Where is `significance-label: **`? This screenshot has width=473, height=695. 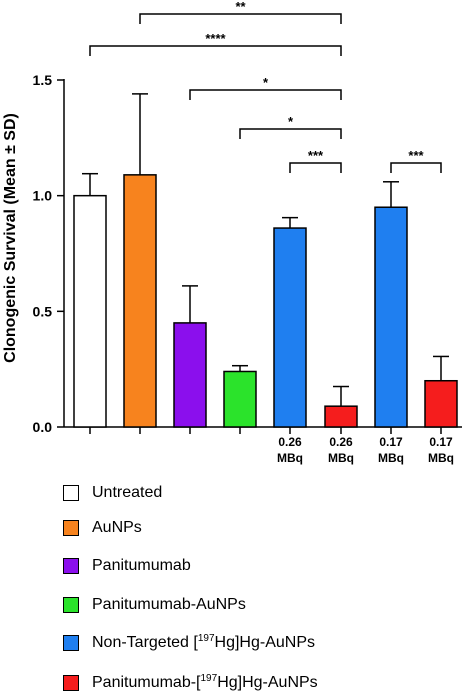 significance-label: ** is located at coordinates (240, 7).